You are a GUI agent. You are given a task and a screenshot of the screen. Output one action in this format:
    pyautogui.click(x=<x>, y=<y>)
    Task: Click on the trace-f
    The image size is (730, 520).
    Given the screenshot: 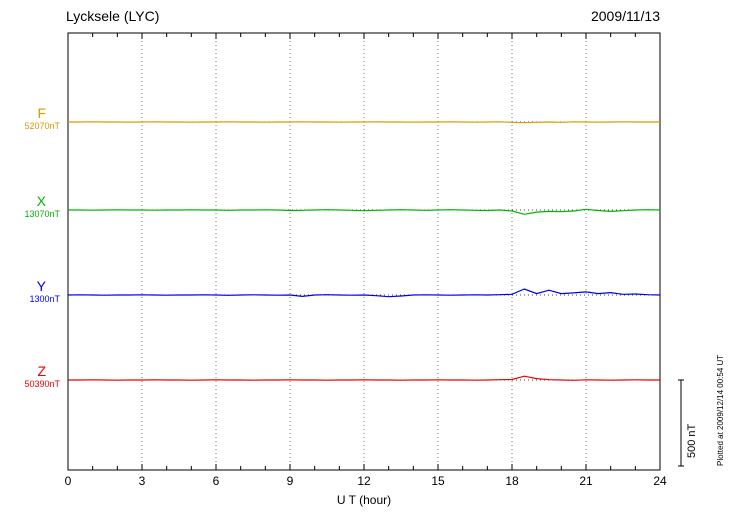 What is the action you would take?
    pyautogui.click(x=364, y=122)
    